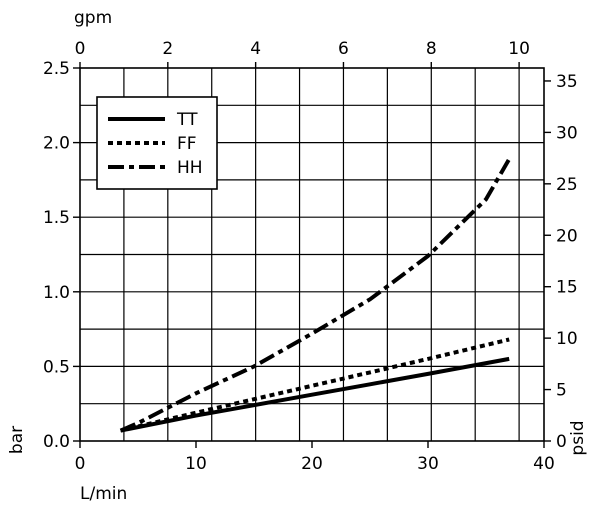 The width and height of the screenshot is (600, 512). What do you see at coordinates (255, 49) in the screenshot?
I see `x-top-tick-label: 4` at bounding box center [255, 49].